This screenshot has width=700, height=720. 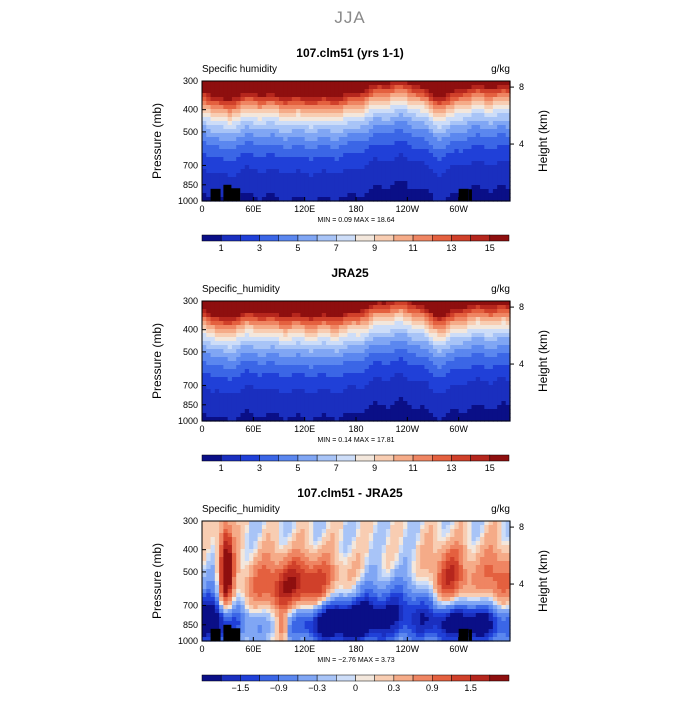 What do you see at coordinates (490, 468) in the screenshot?
I see `colorbar-label: 15` at bounding box center [490, 468].